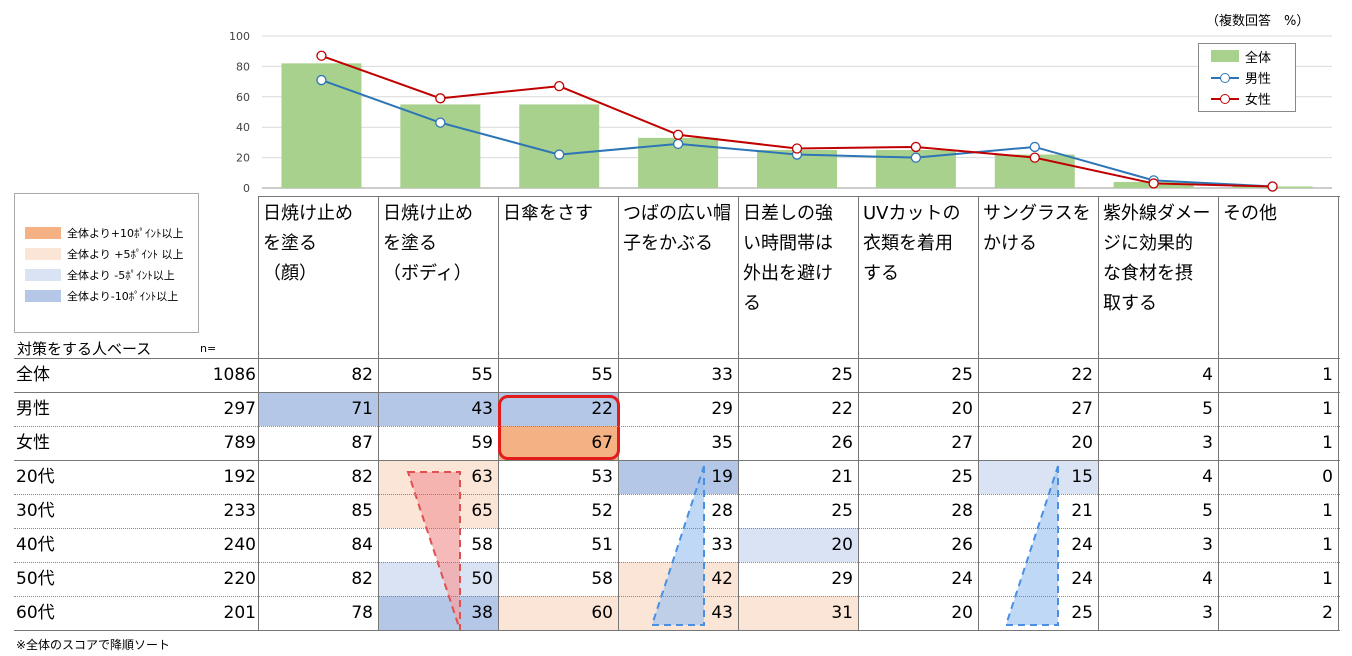 The height and width of the screenshot is (656, 1352). I want to click on row-n: 201, so click(239, 613).